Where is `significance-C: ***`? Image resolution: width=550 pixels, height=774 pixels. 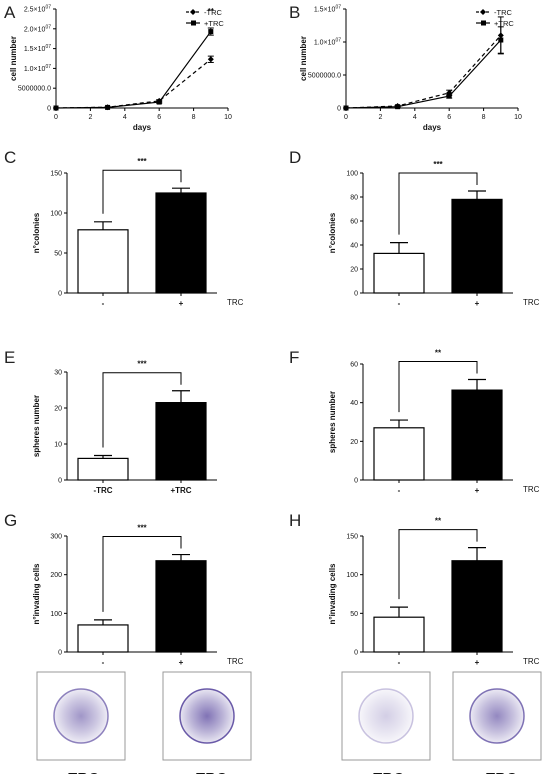
significance-C: *** is located at coordinates (142, 161).